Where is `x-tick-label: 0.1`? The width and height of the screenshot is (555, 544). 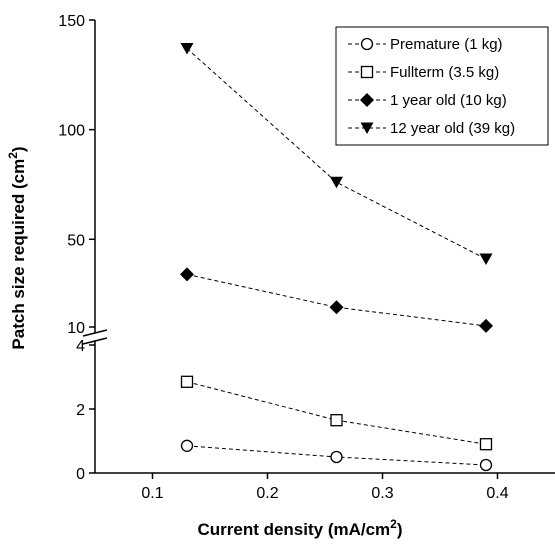 x-tick-label: 0.1 is located at coordinates (152, 493).